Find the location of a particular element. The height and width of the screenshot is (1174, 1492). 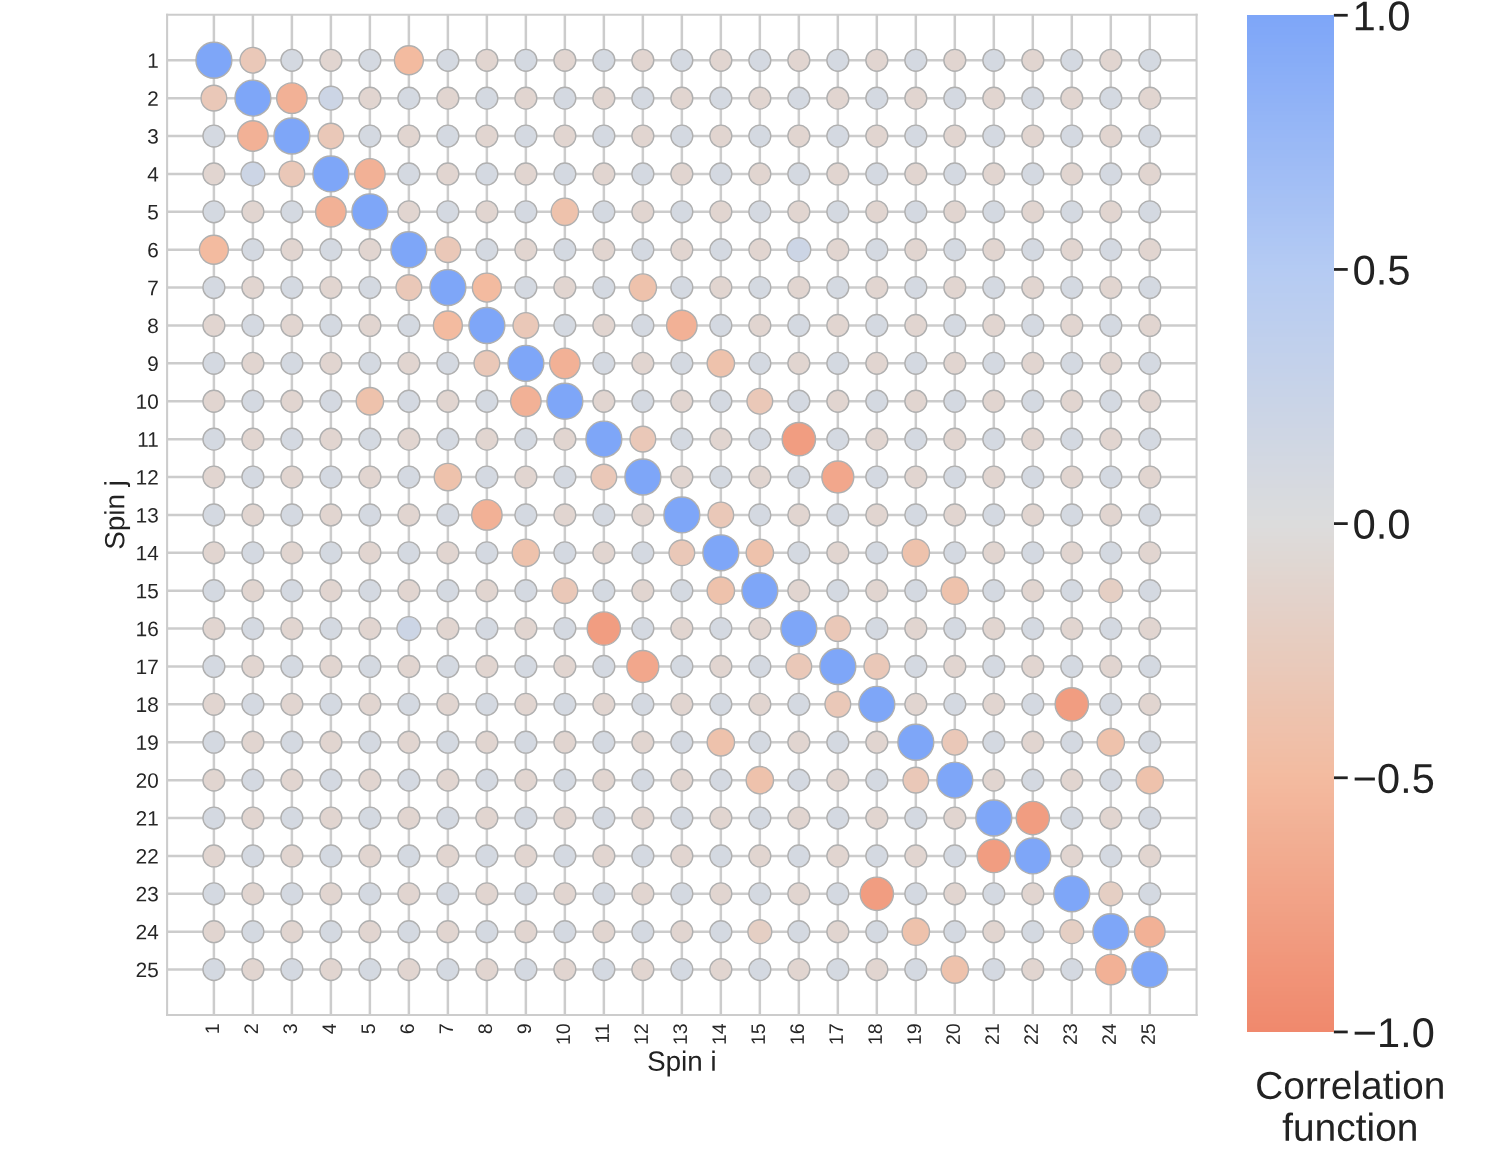

y-axis-title: Spin j is located at coordinates (117, 515).